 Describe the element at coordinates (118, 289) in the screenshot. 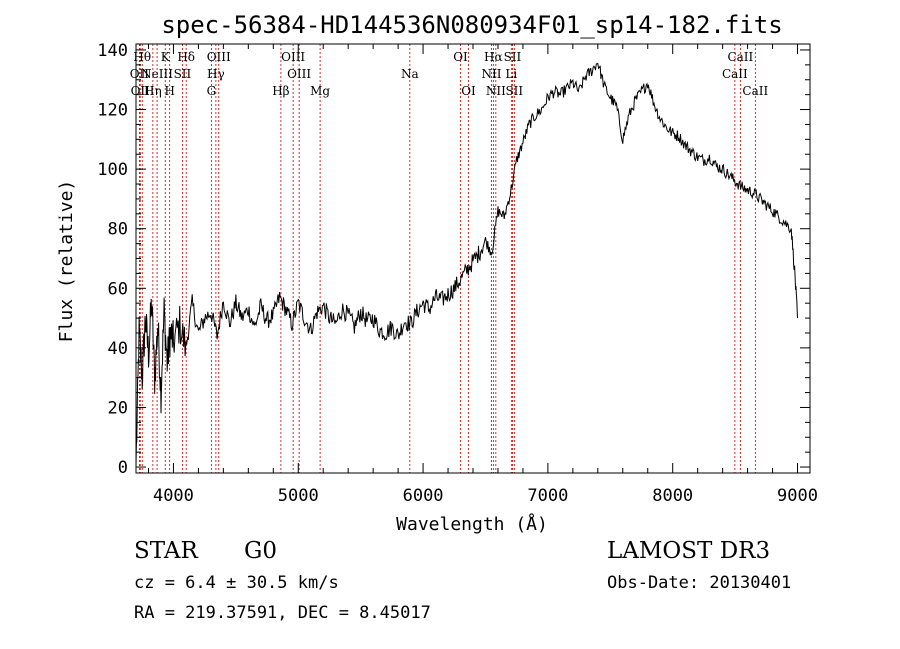

I see `y-tick-label: 60` at that location.